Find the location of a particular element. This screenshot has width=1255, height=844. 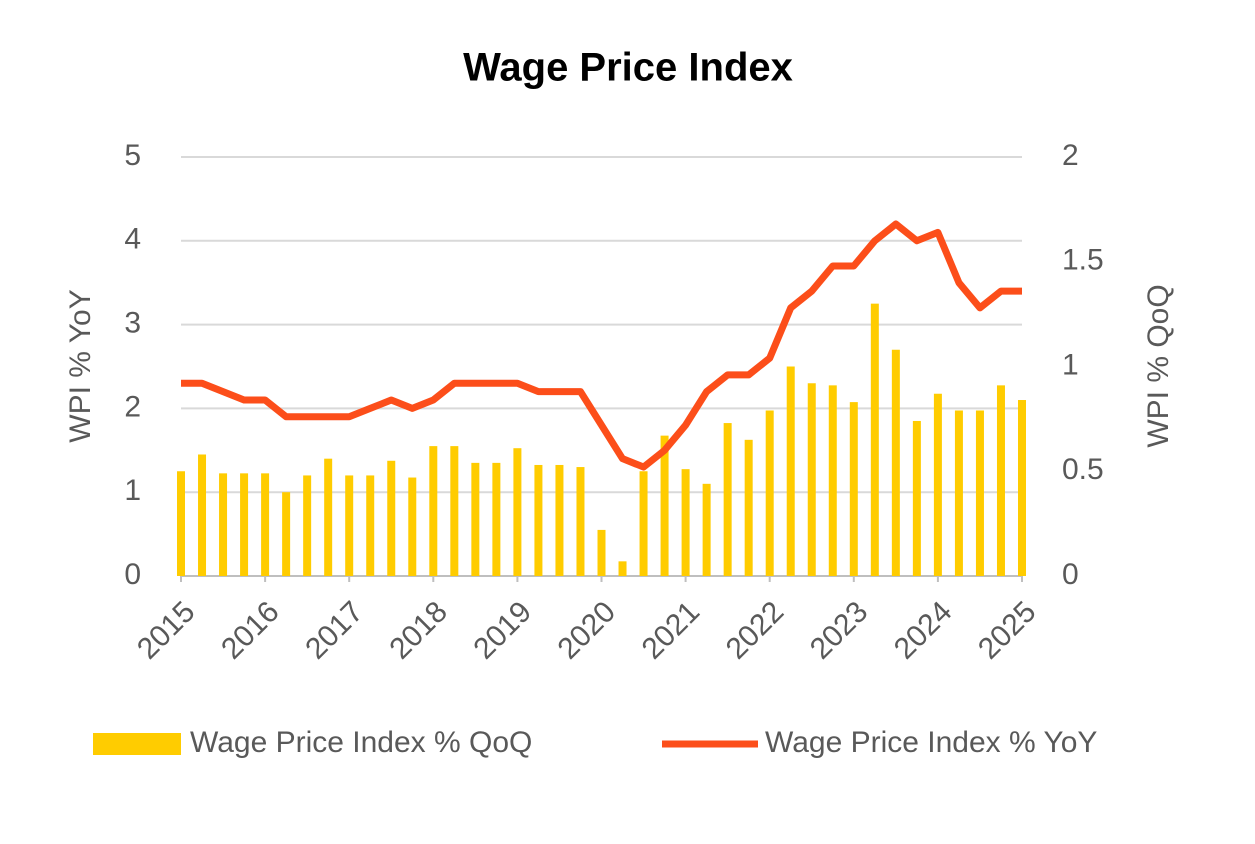

legend-swatch is located at coordinates (137, 744).